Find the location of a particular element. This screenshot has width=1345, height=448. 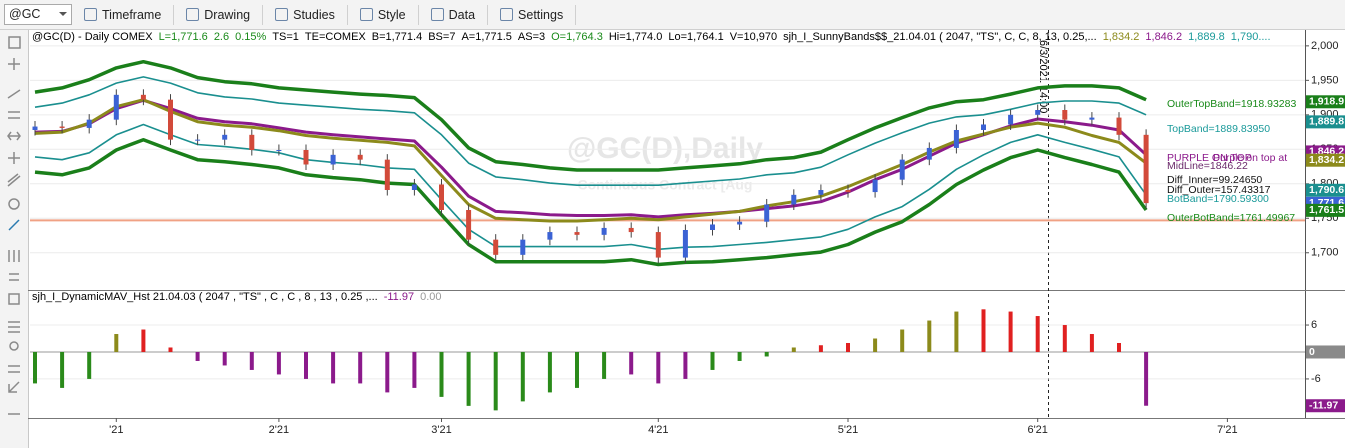

x-tick-label: 2'21 is located at coordinates (279, 430).